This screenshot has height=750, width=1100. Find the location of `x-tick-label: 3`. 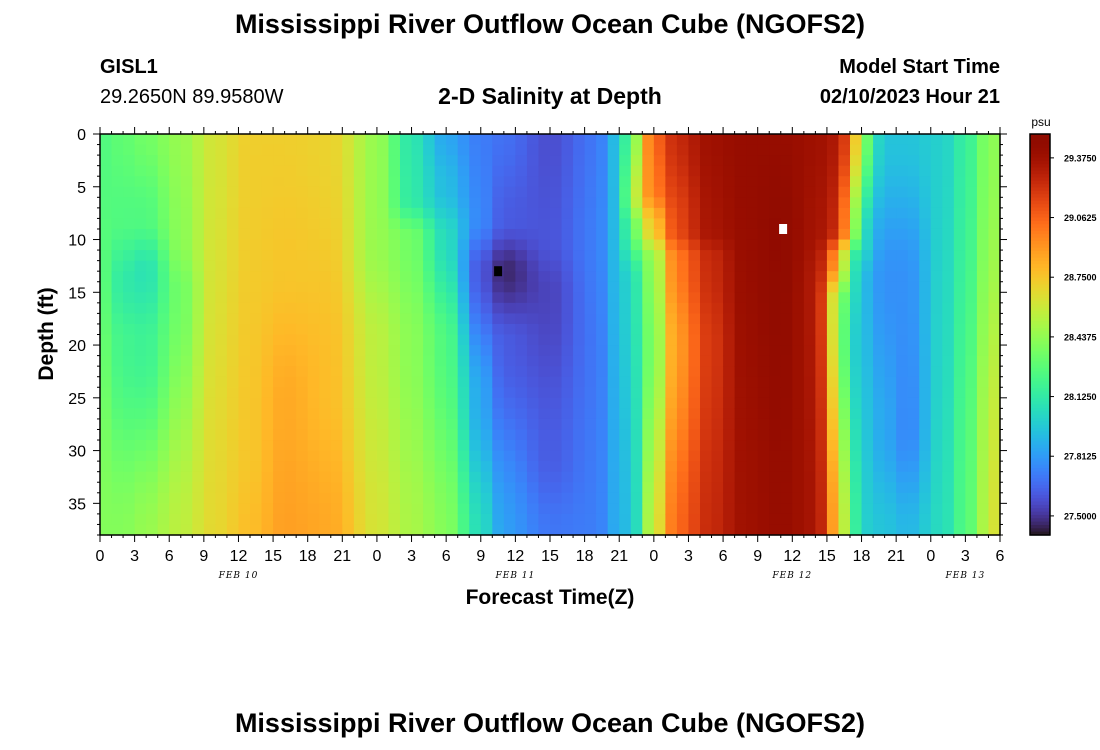

x-tick-label: 3 is located at coordinates (965, 556).